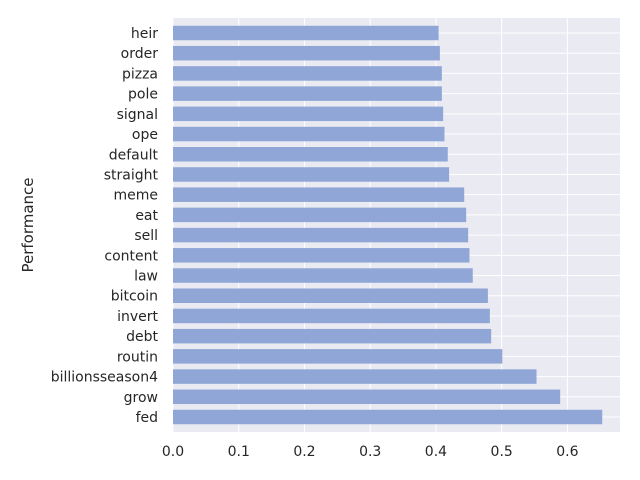 This screenshot has height=480, width=640. Describe the element at coordinates (145, 135) in the screenshot. I see `y-tick-label: ope` at that location.